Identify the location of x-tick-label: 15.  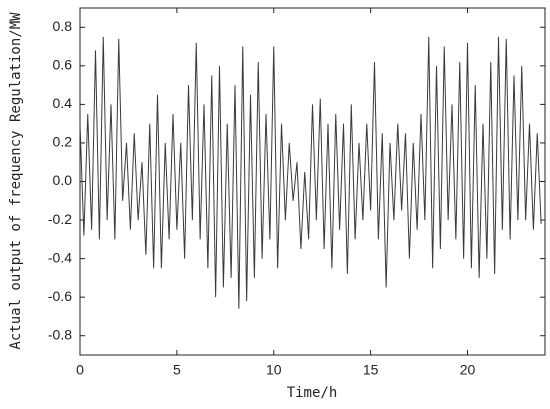
(371, 370).